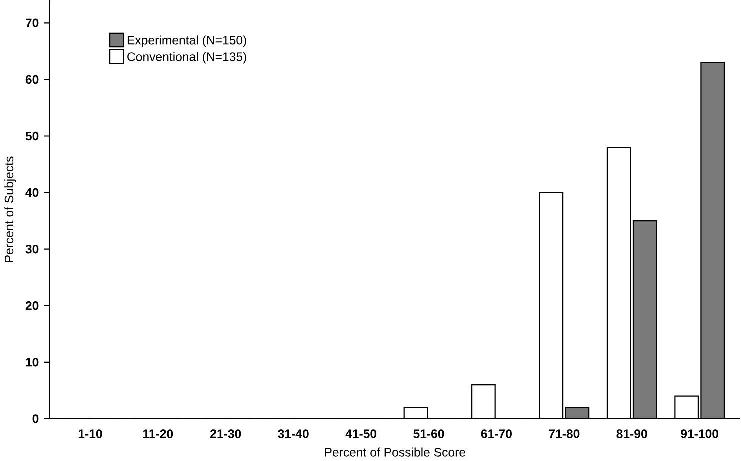 The width and height of the screenshot is (741, 461). I want to click on y-tick-label: 20, so click(32, 305).